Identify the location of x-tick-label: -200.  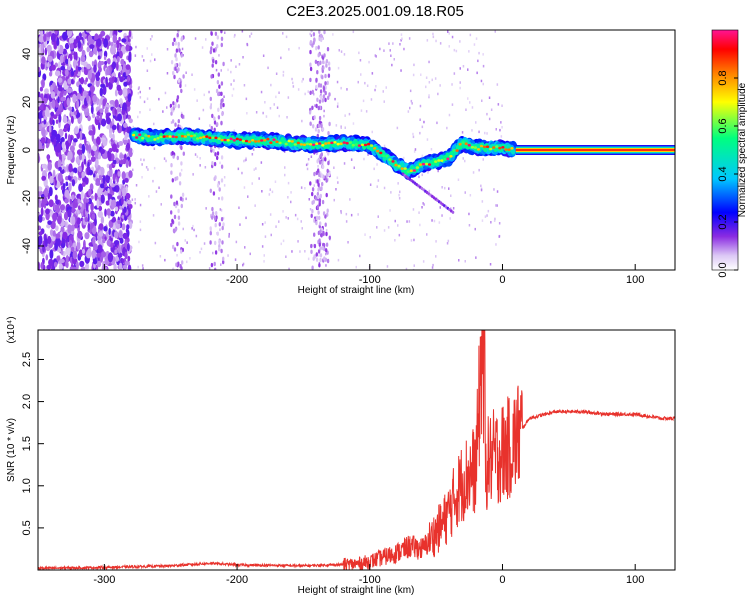
(237, 280).